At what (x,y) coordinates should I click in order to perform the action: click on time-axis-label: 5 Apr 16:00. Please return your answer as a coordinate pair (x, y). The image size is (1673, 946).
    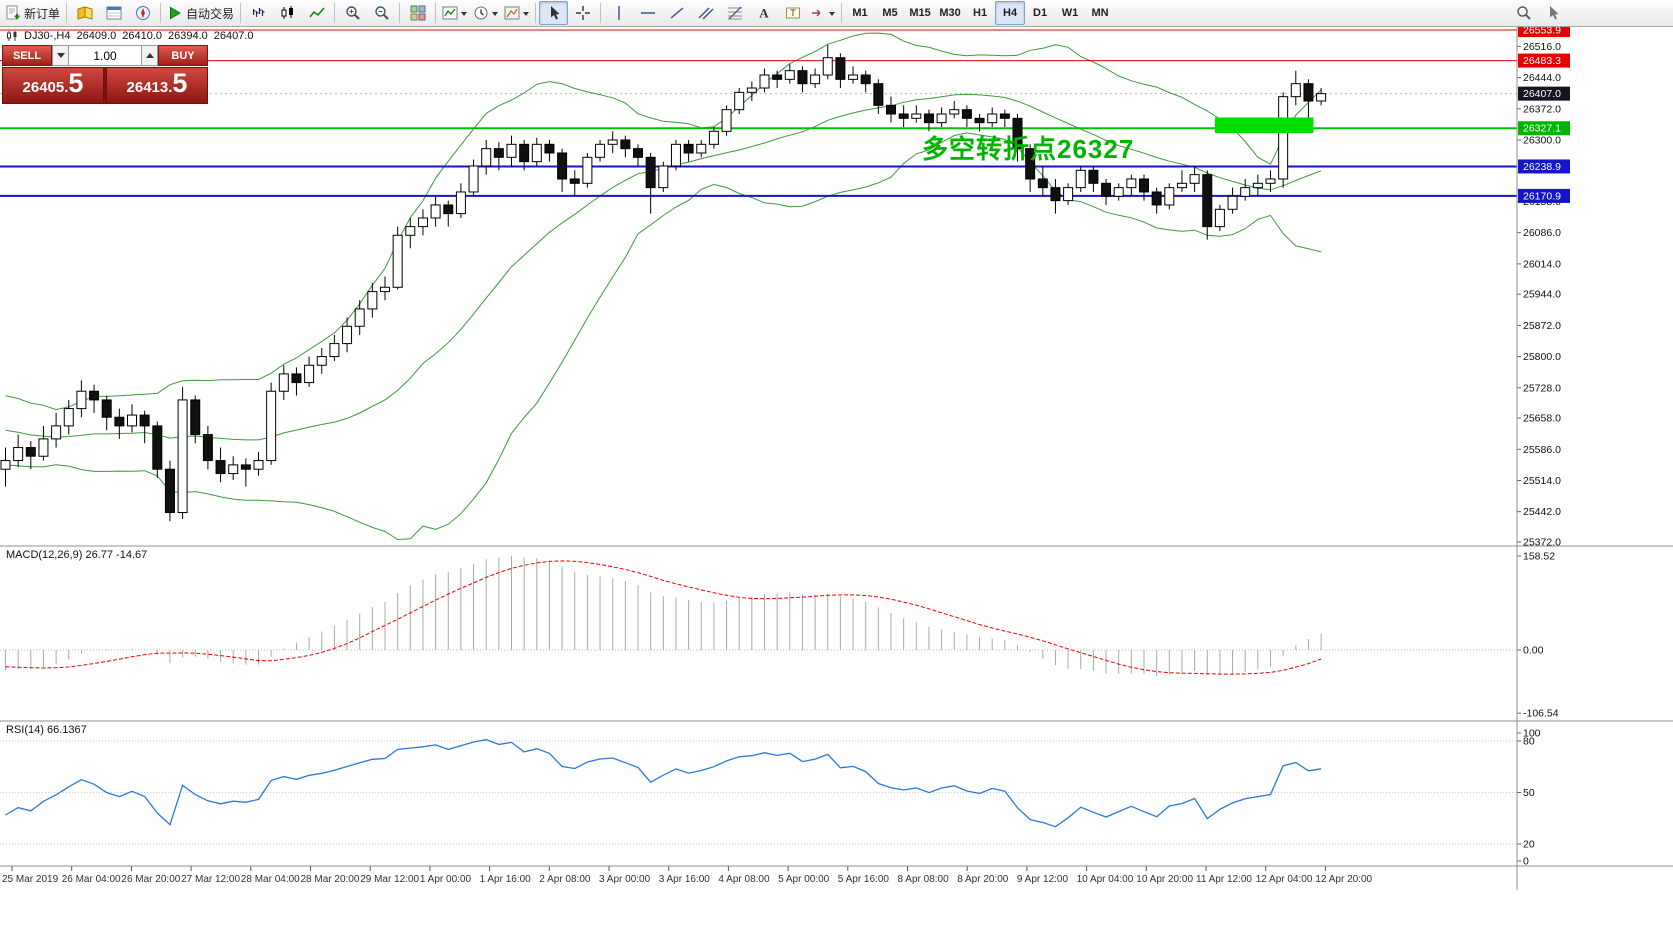
    Looking at the image, I should click on (864, 879).